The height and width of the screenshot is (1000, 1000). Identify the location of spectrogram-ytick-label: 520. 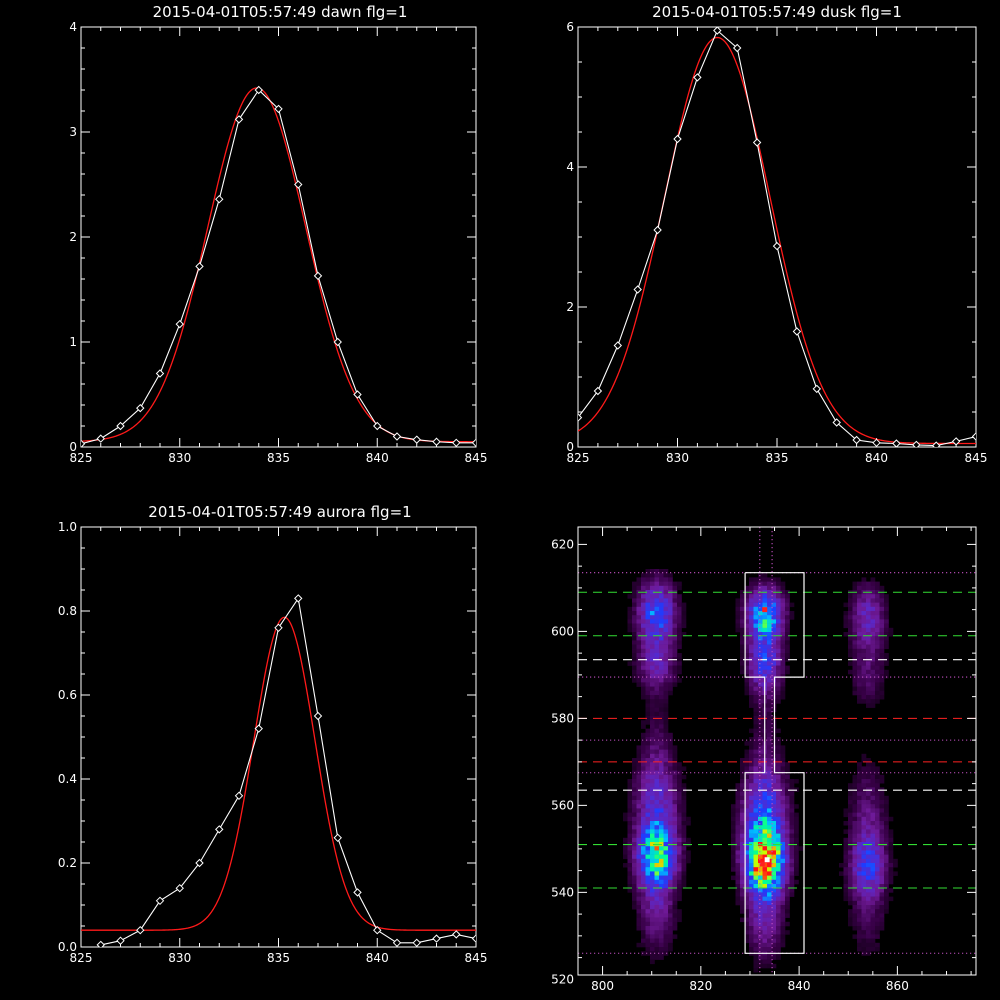
(562, 979).